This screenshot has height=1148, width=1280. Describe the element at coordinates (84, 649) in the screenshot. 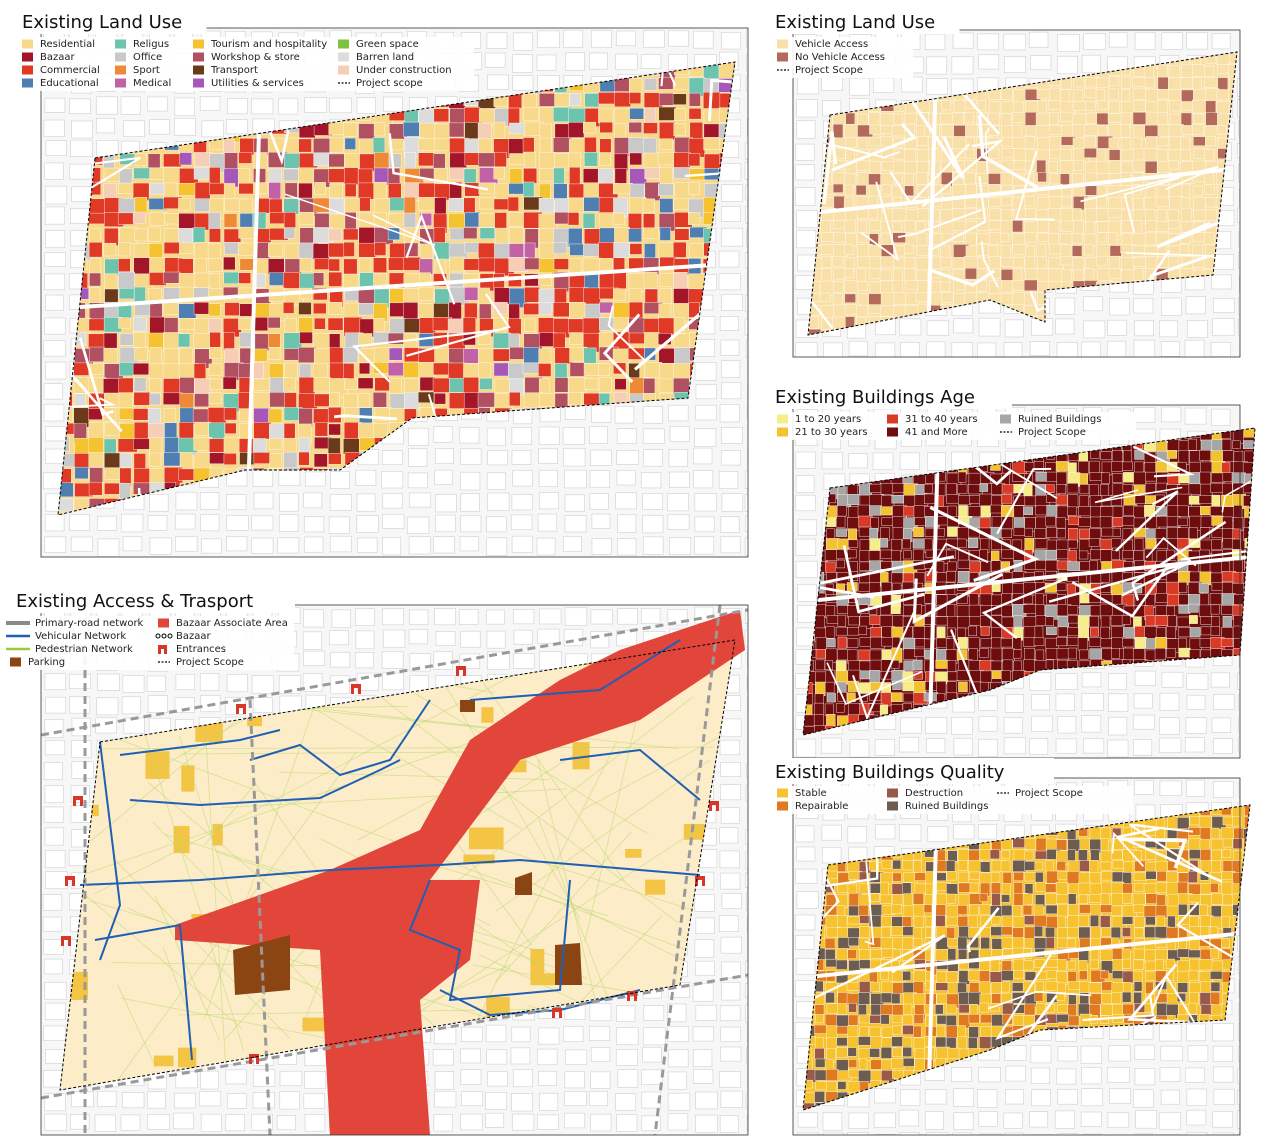

I see `legend-label: Pedestrian Network` at that location.